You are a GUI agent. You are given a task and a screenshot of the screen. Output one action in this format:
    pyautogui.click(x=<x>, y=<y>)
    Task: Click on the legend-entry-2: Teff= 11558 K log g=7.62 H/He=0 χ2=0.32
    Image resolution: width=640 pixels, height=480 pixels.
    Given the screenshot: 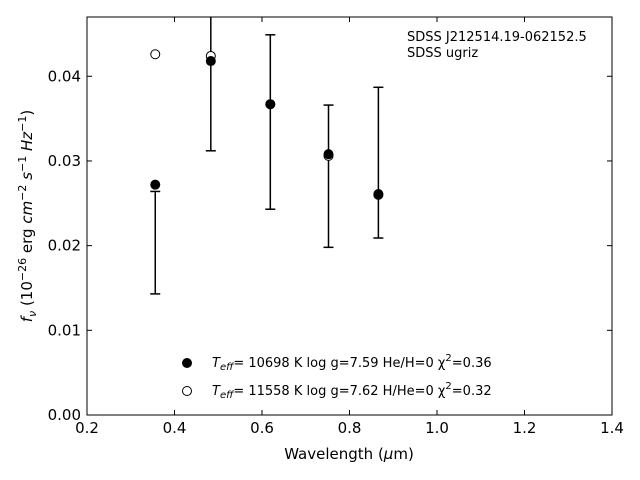 What is the action you would take?
    pyautogui.click(x=352, y=391)
    